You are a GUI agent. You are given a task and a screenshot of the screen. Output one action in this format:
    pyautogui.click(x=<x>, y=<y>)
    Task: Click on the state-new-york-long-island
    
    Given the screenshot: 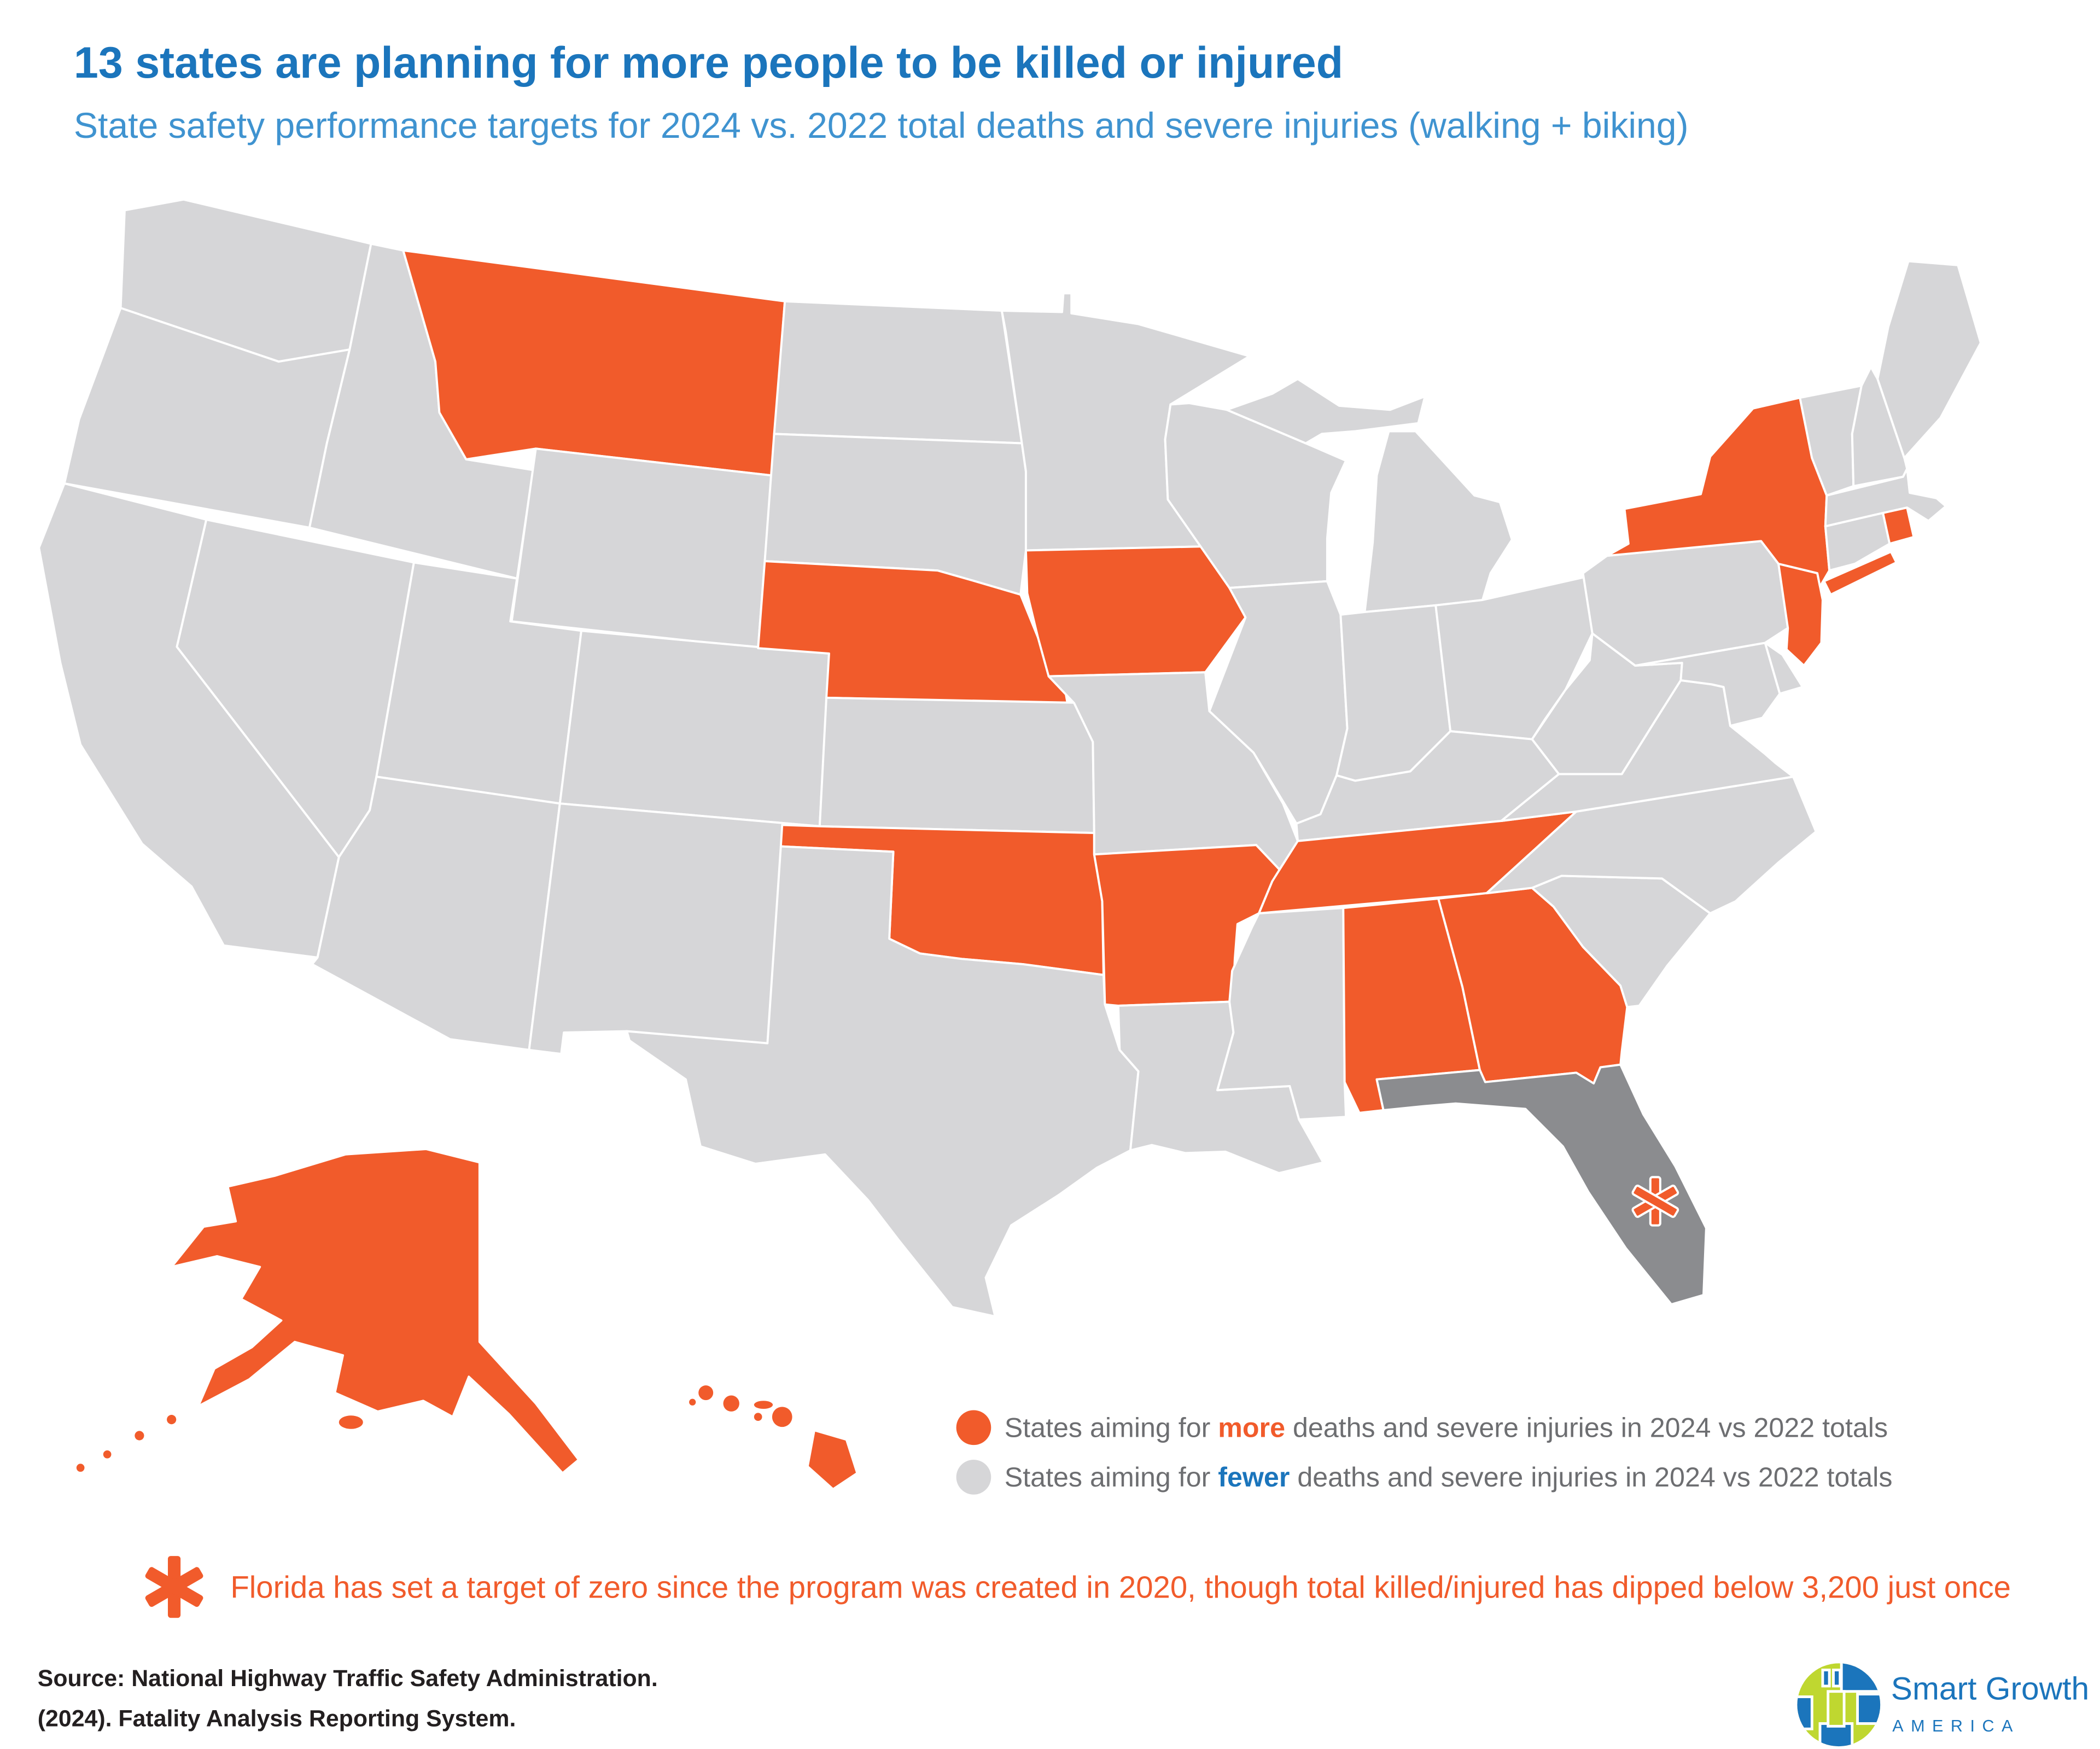 What is the action you would take?
    pyautogui.click(x=1860, y=573)
    